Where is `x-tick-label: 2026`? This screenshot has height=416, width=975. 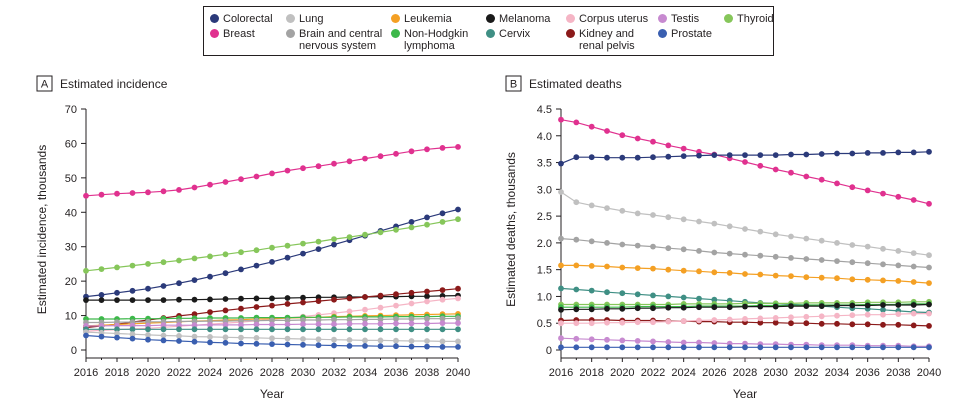
x-tick-label: 2026 is located at coordinates (714, 373).